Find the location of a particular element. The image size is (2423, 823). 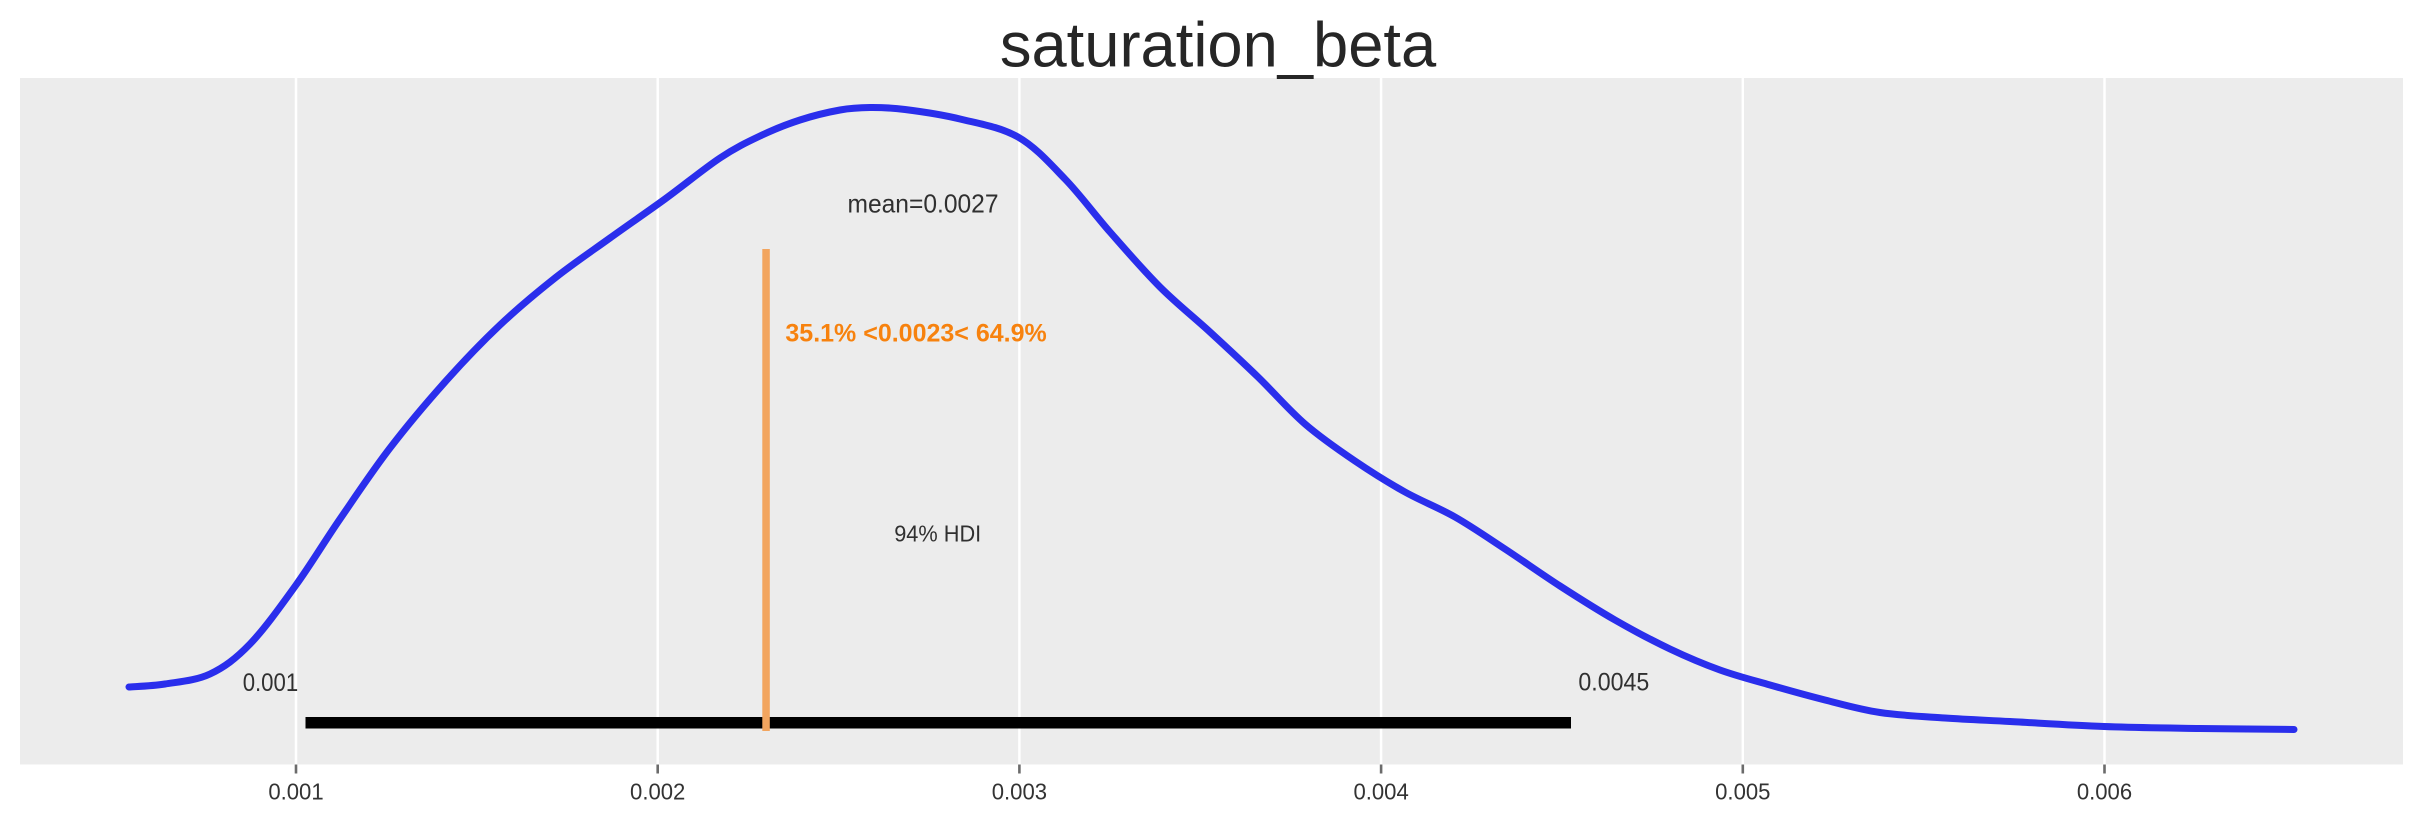

svg-text: 0.002 is located at coordinates (657, 792).